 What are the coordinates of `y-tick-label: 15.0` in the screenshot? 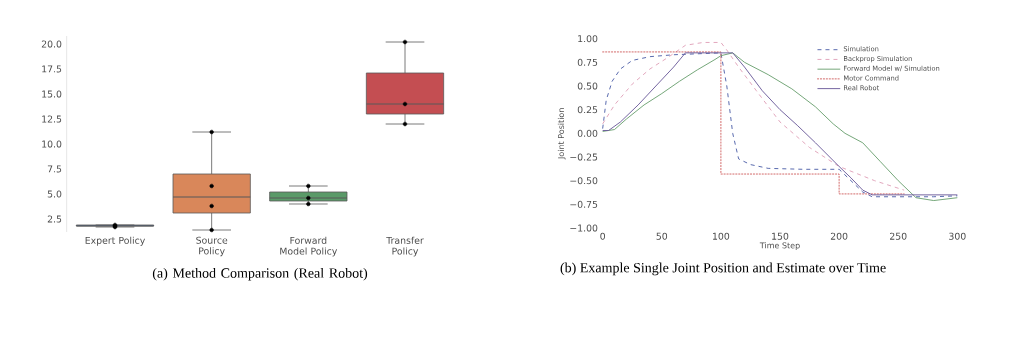 It's located at (52, 94).